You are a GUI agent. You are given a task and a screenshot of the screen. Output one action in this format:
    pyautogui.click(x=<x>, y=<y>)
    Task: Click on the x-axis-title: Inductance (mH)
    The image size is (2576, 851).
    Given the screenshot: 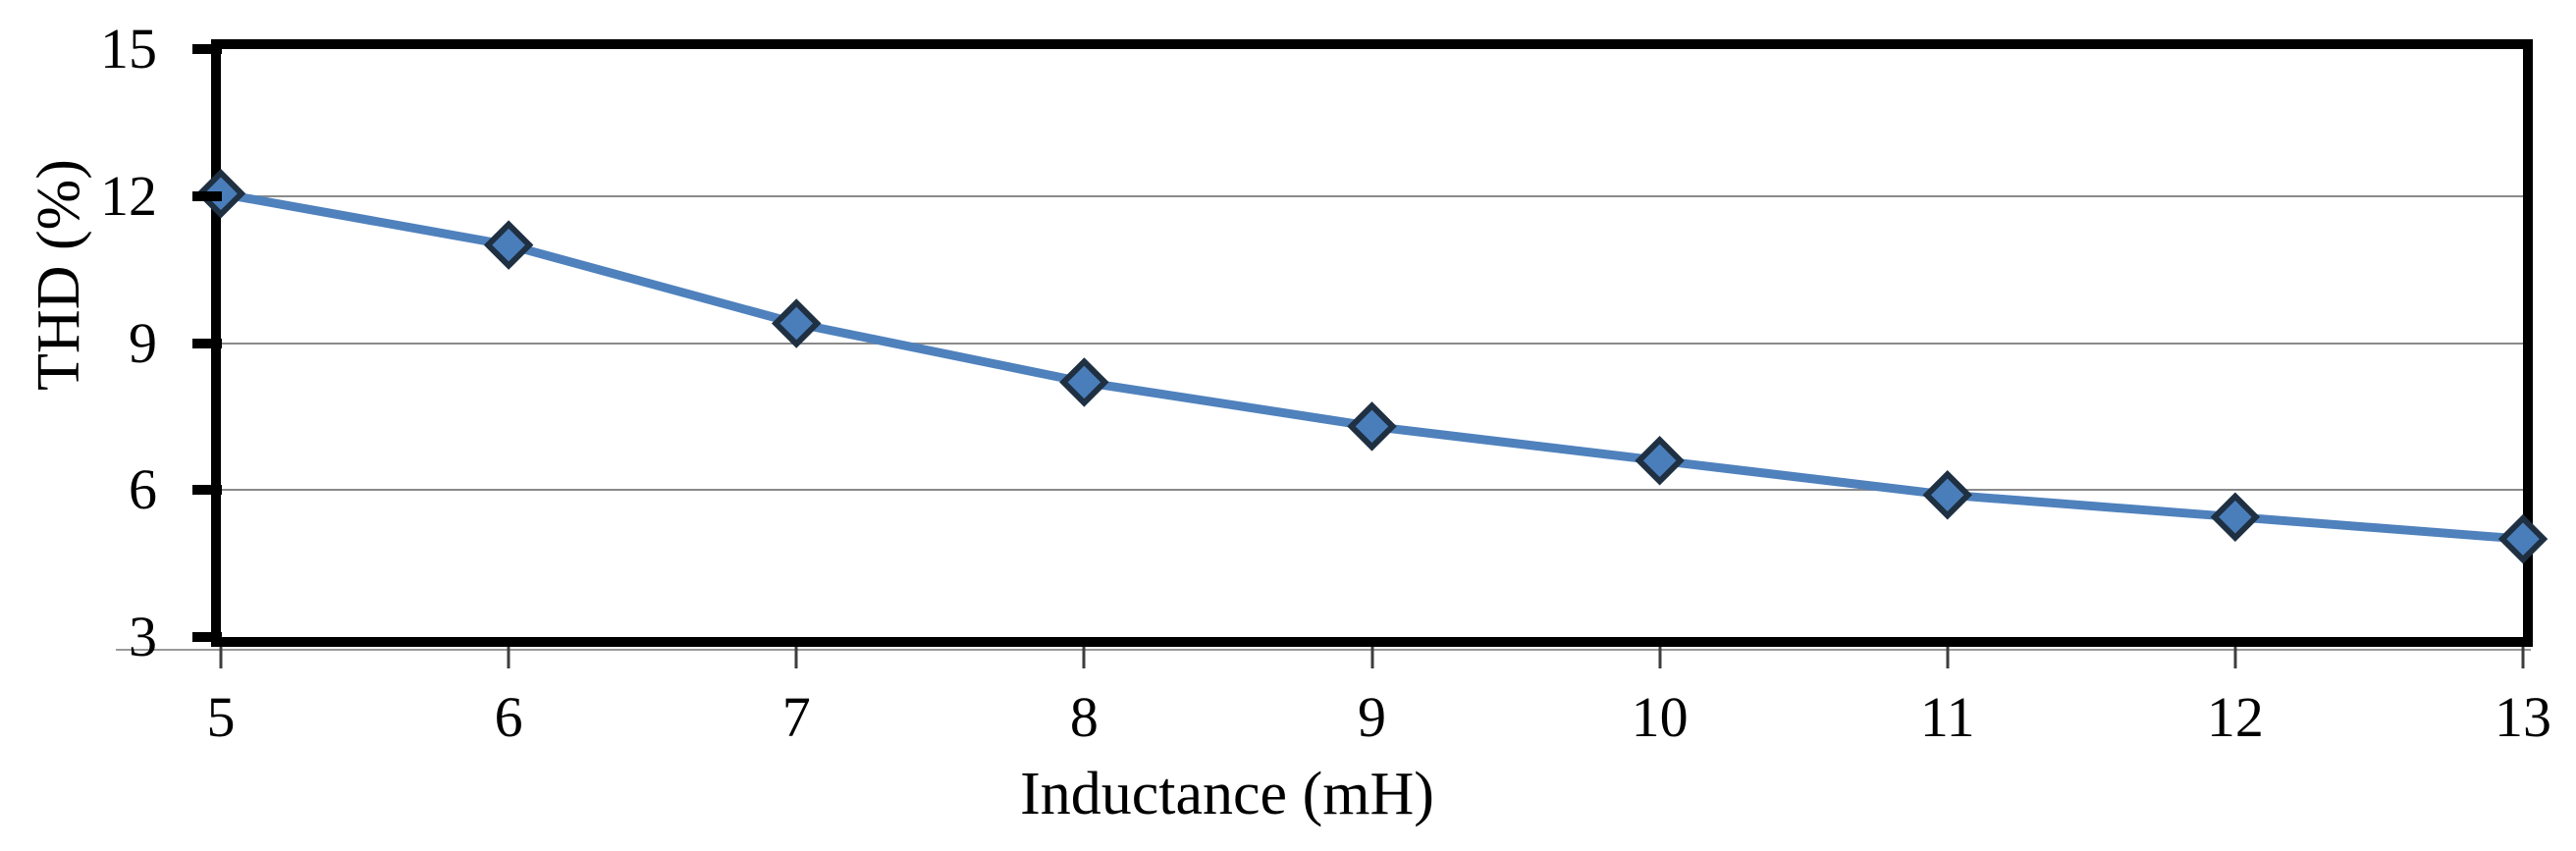 What is the action you would take?
    pyautogui.click(x=1227, y=794)
    